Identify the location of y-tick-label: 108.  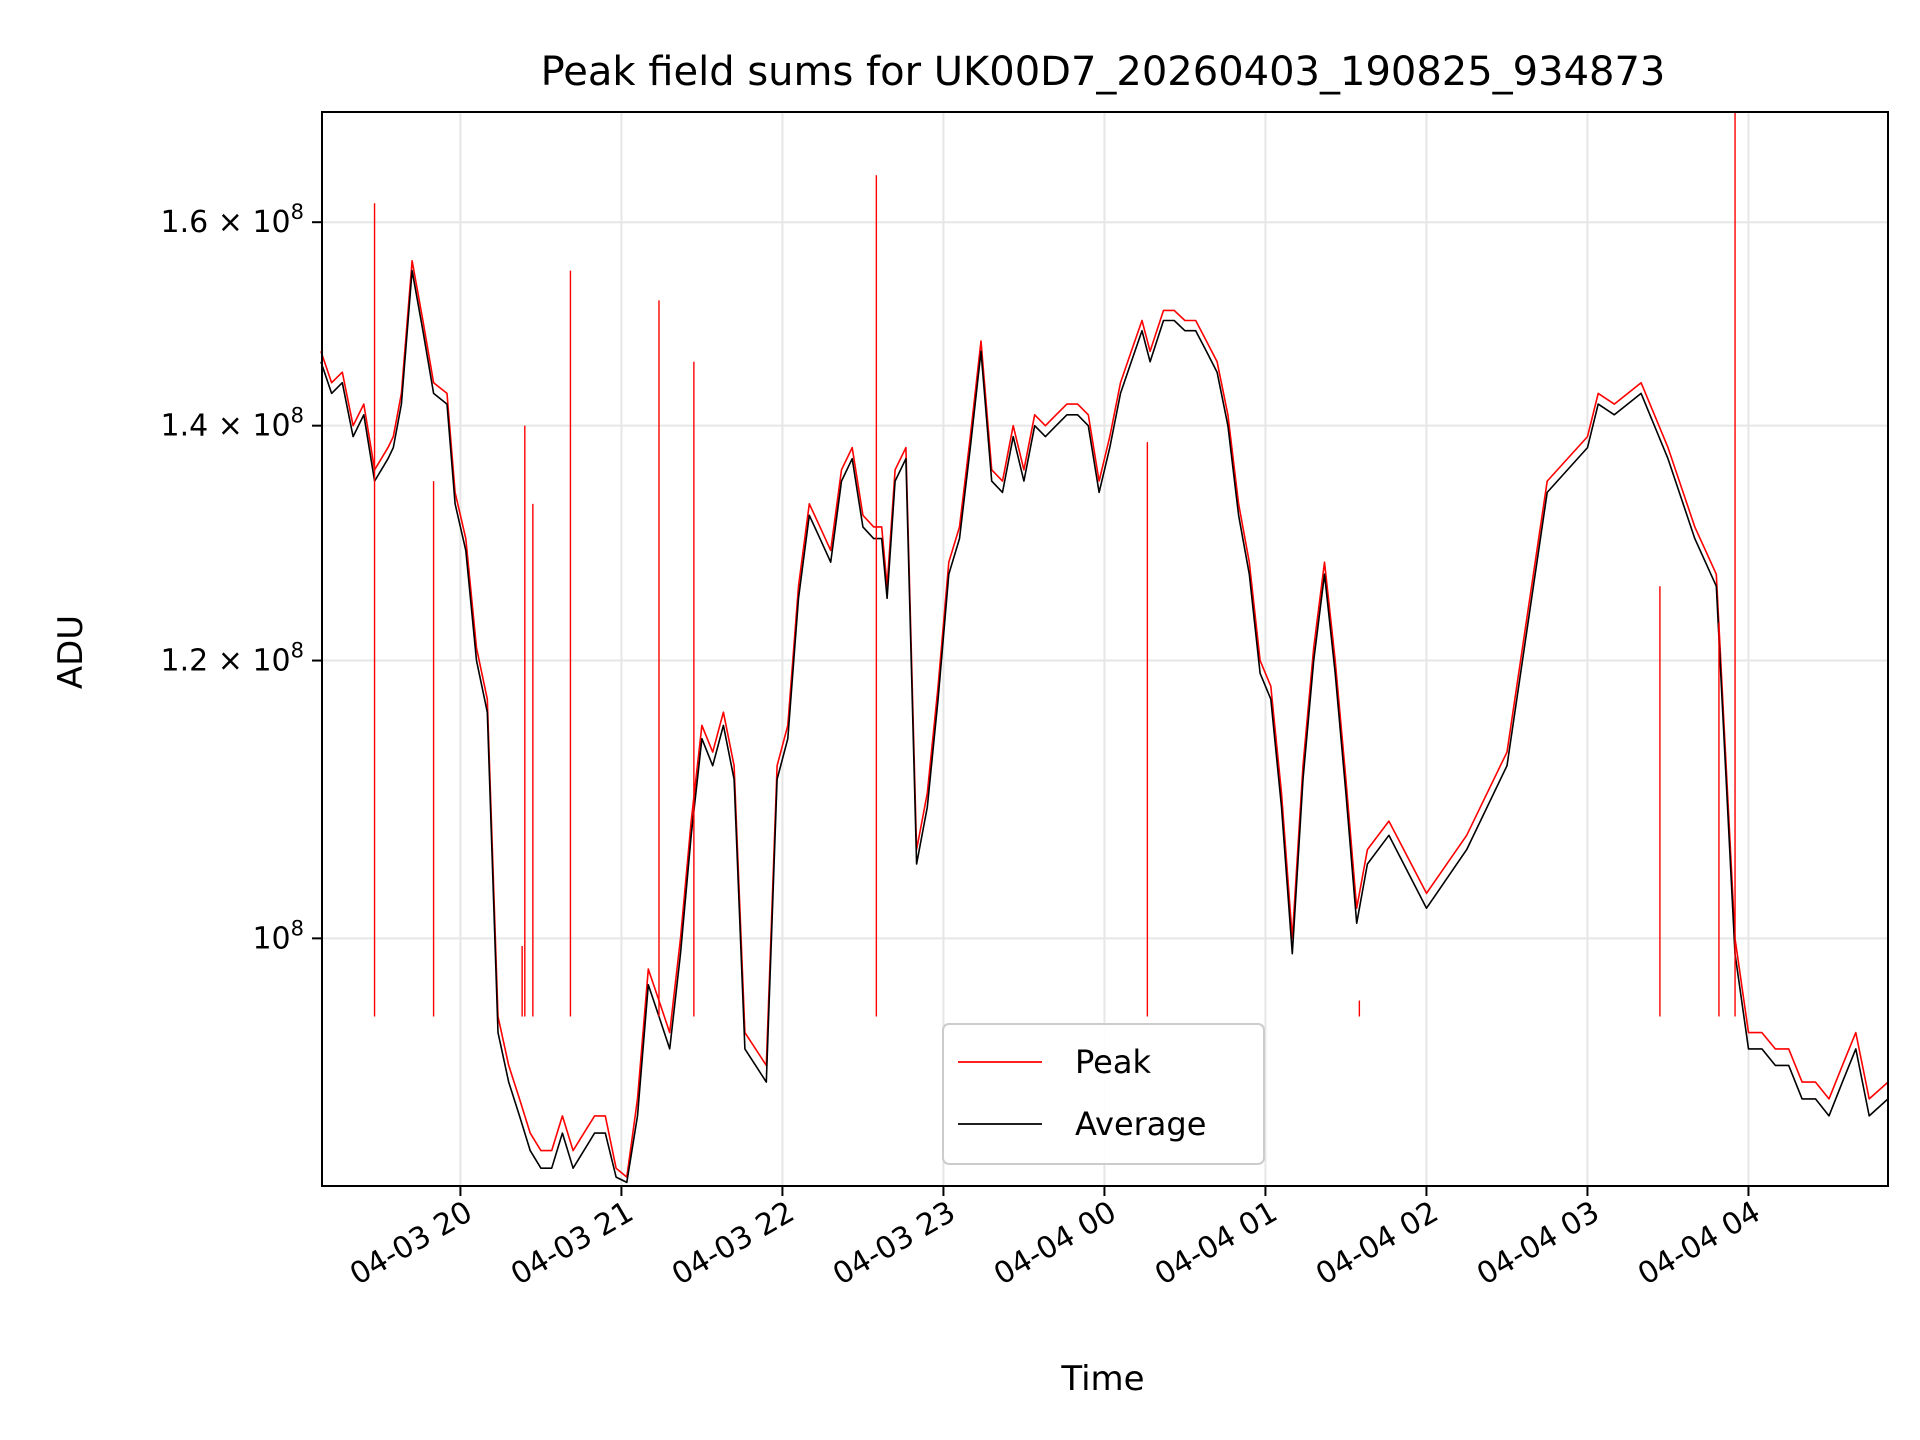
(278, 936).